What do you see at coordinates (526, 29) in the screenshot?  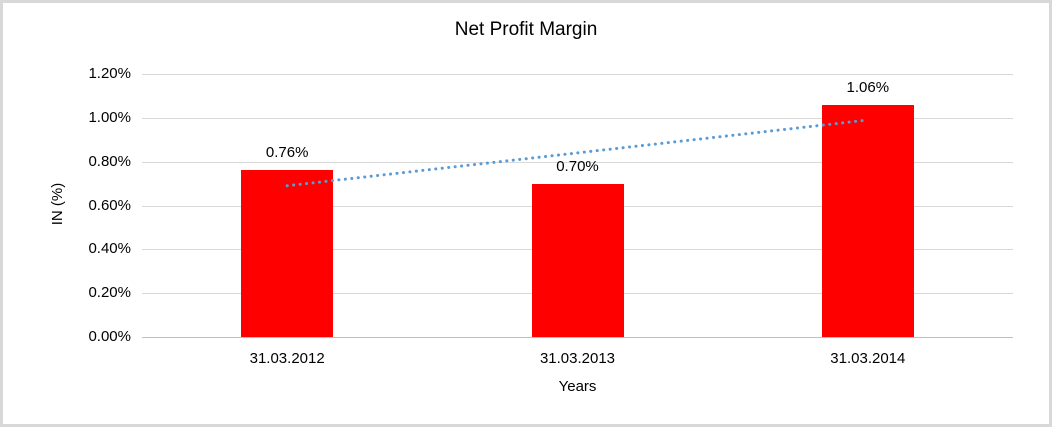 I see `chart-title: Net Profit Margin` at bounding box center [526, 29].